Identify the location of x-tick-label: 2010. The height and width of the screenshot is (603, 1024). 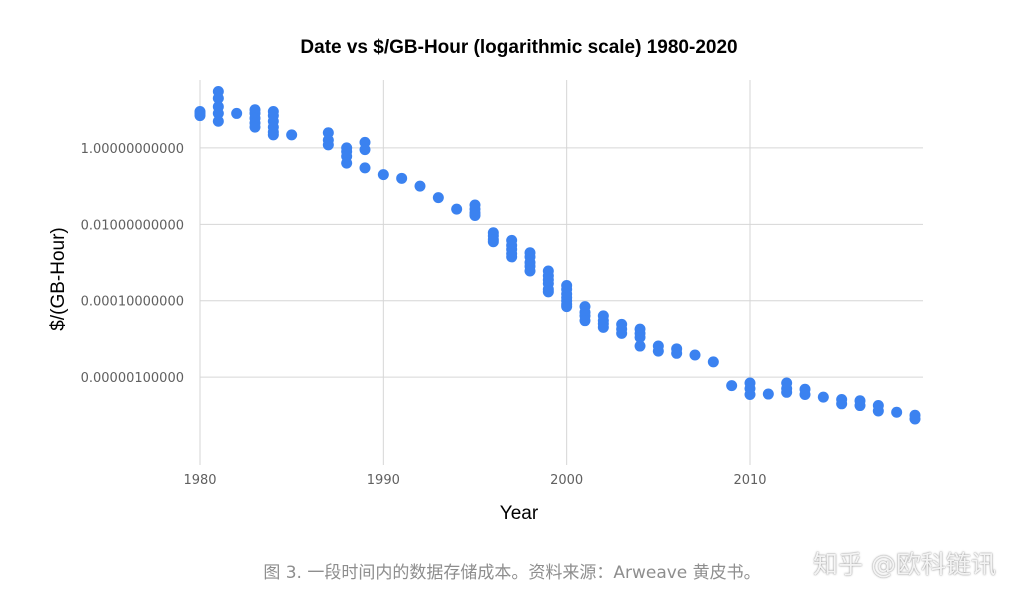
(749, 480).